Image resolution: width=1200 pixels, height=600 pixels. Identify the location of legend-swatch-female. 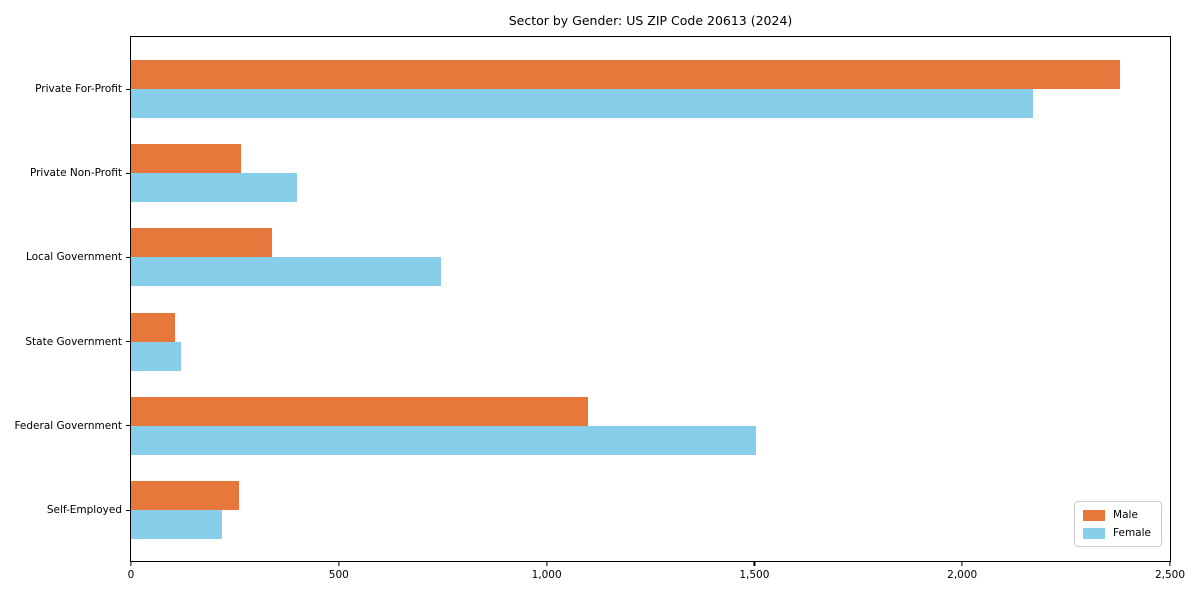
(1094, 533).